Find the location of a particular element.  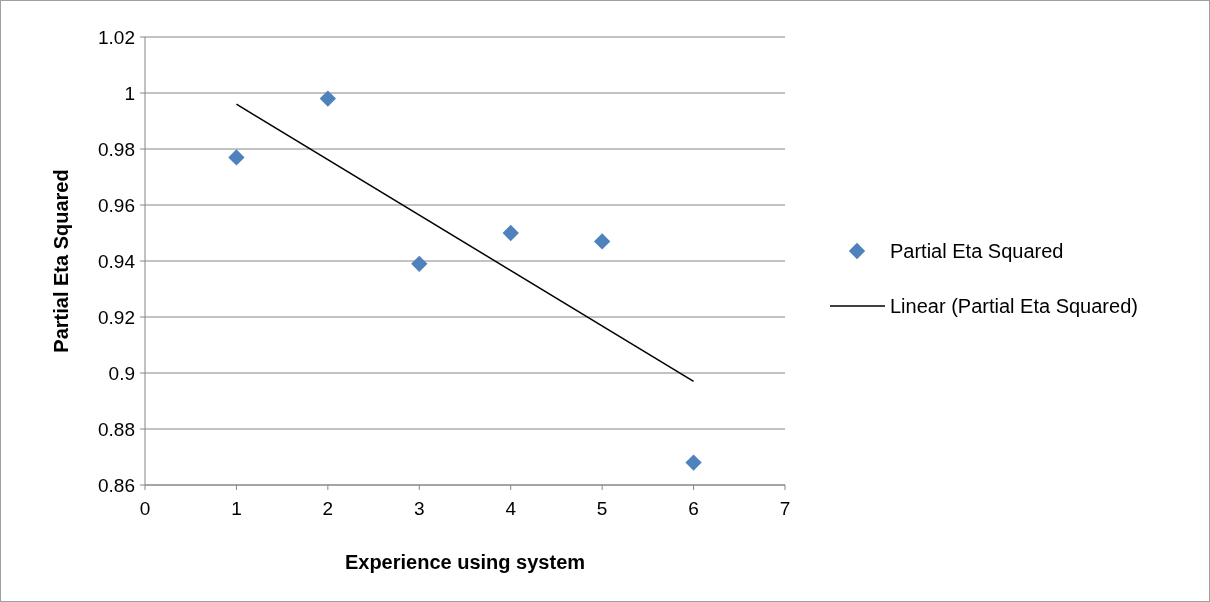

legend-label: Linear (Partial Eta Squared) is located at coordinates (1014, 306).